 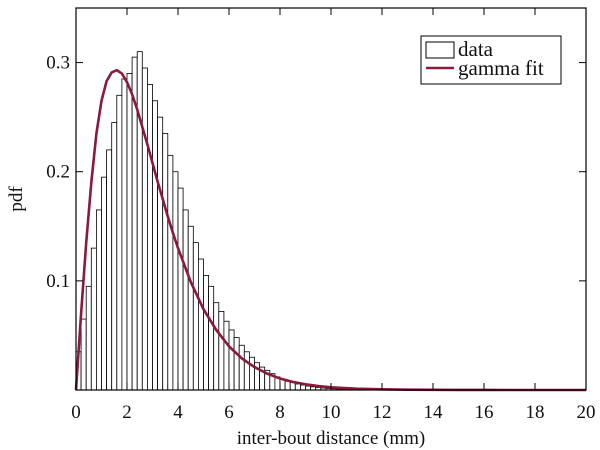 What do you see at coordinates (586, 412) in the screenshot?
I see `x-tick-label: 20` at bounding box center [586, 412].